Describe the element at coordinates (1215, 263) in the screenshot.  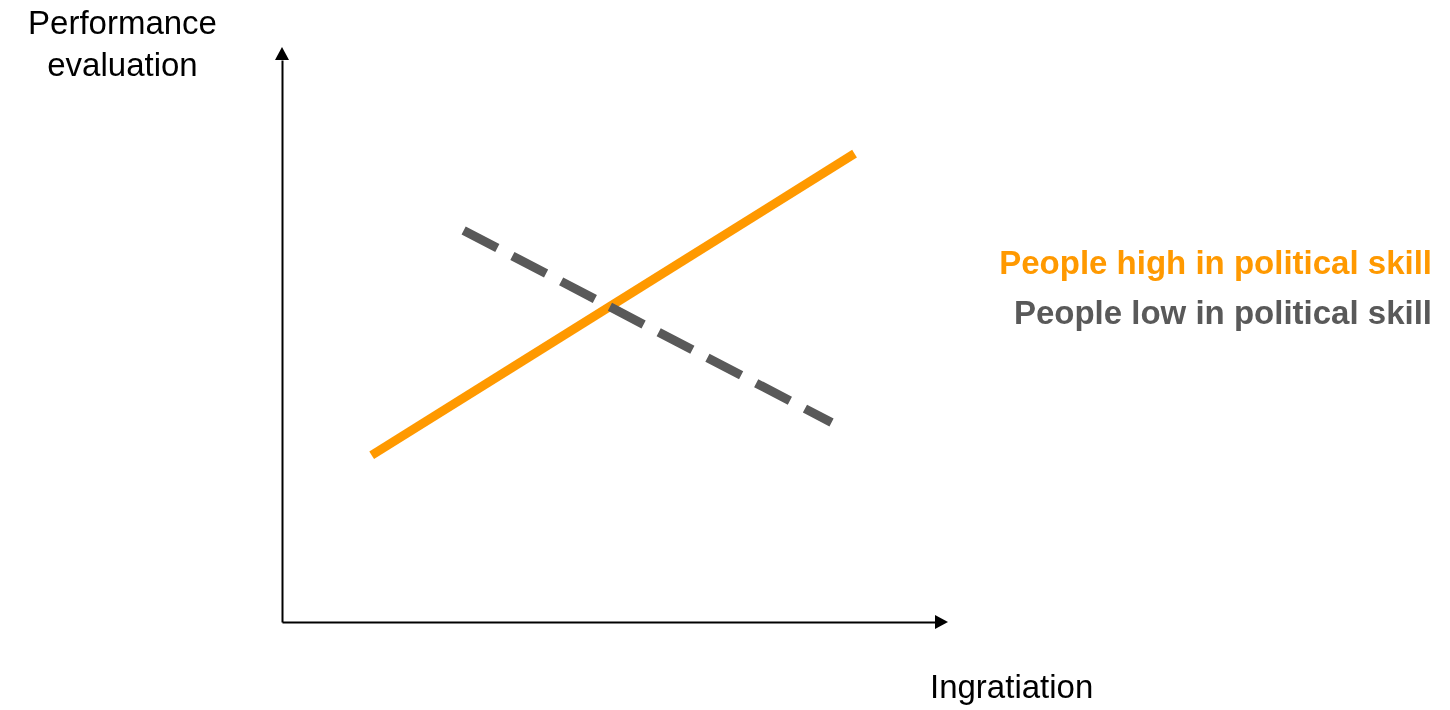
I see `text: People high in political skill` at that location.